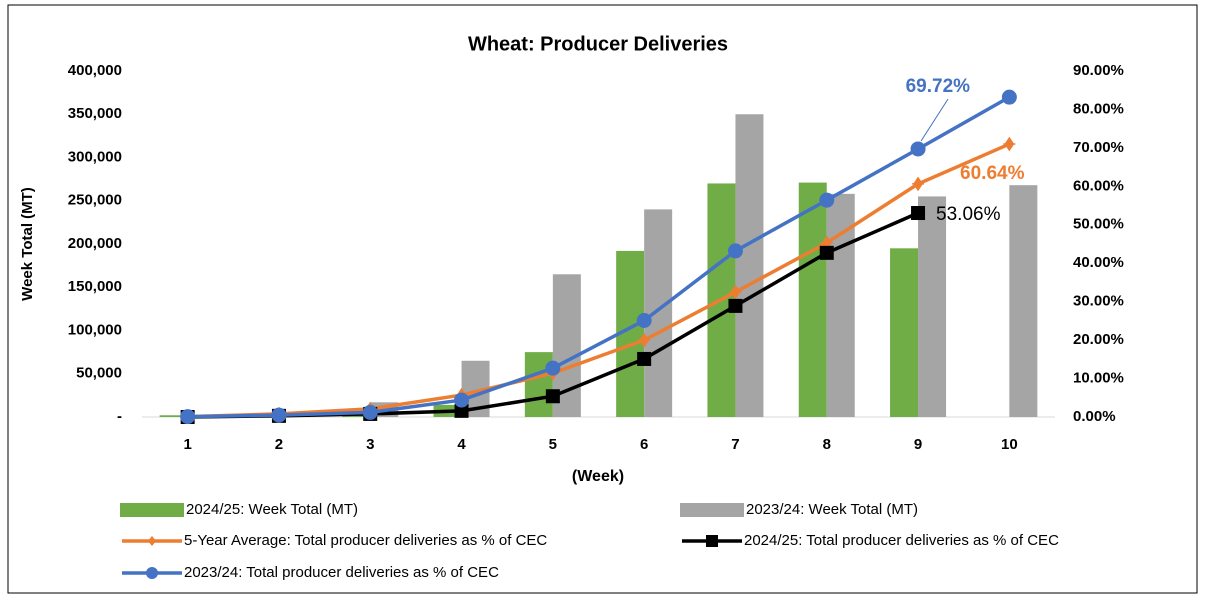 This screenshot has width=1205, height=597. What do you see at coordinates (95, 243) in the screenshot?
I see `y-tick-label: 200,000` at bounding box center [95, 243].